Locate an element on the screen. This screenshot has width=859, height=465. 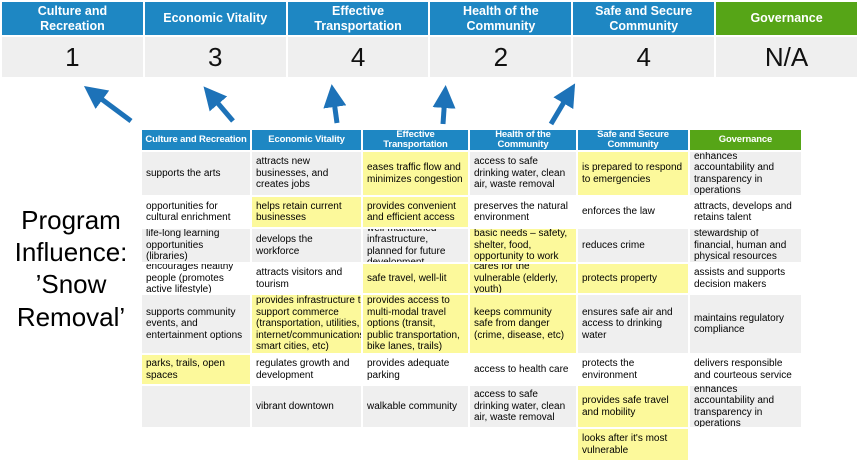
summary-score-culture-recreation: 1 is located at coordinates (72, 57).